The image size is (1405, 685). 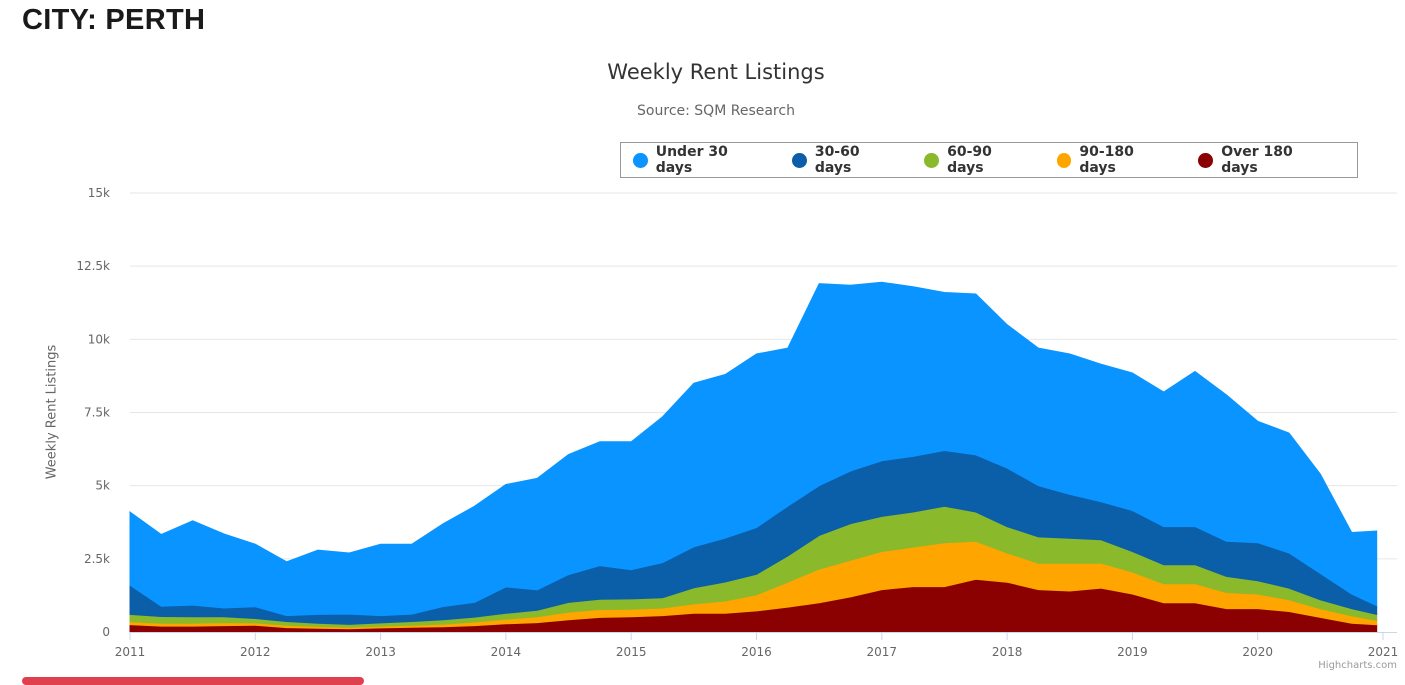 I want to click on y-tick-label: 2.5k, so click(x=97, y=559).